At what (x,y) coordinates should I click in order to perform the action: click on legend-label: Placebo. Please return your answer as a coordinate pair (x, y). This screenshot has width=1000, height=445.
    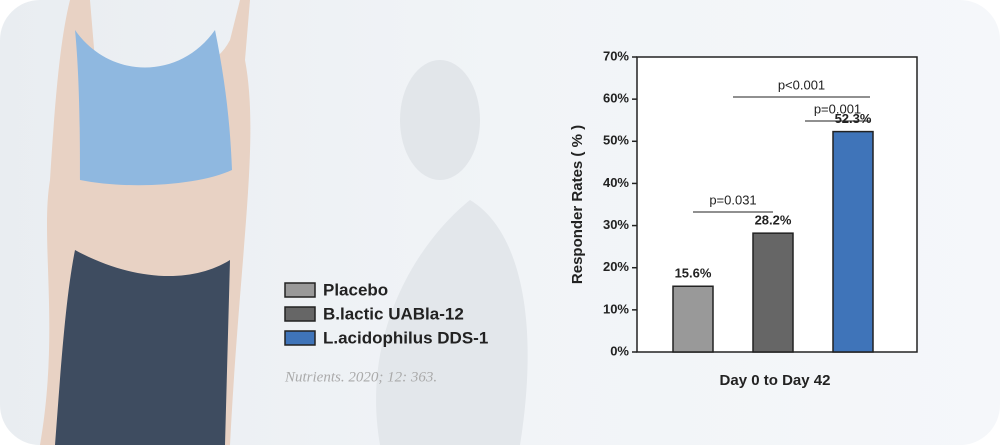
    Looking at the image, I should click on (355, 289).